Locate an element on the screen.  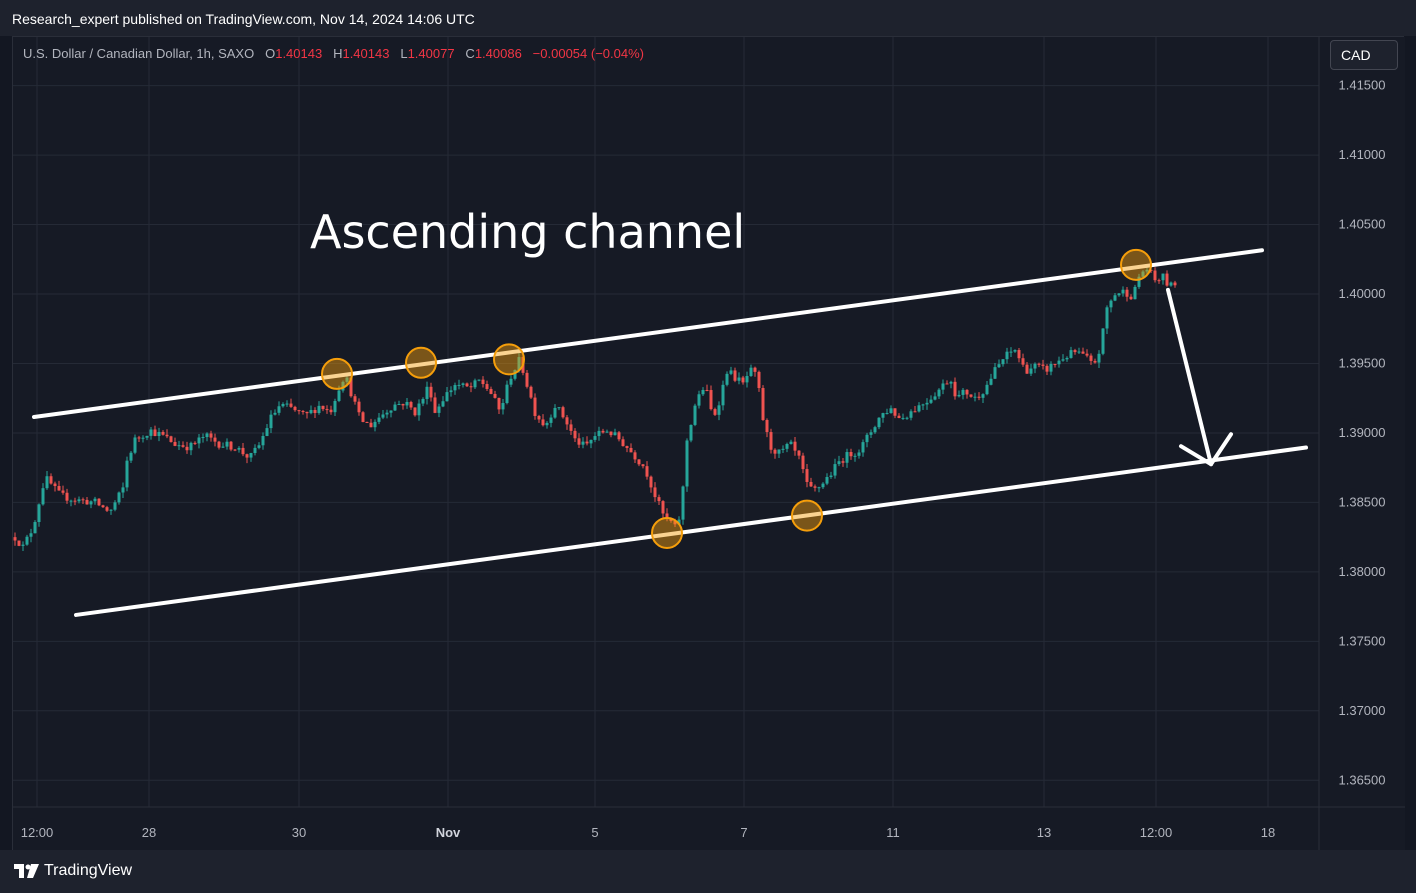
y-tick-label: 1.36500 is located at coordinates (1362, 779).